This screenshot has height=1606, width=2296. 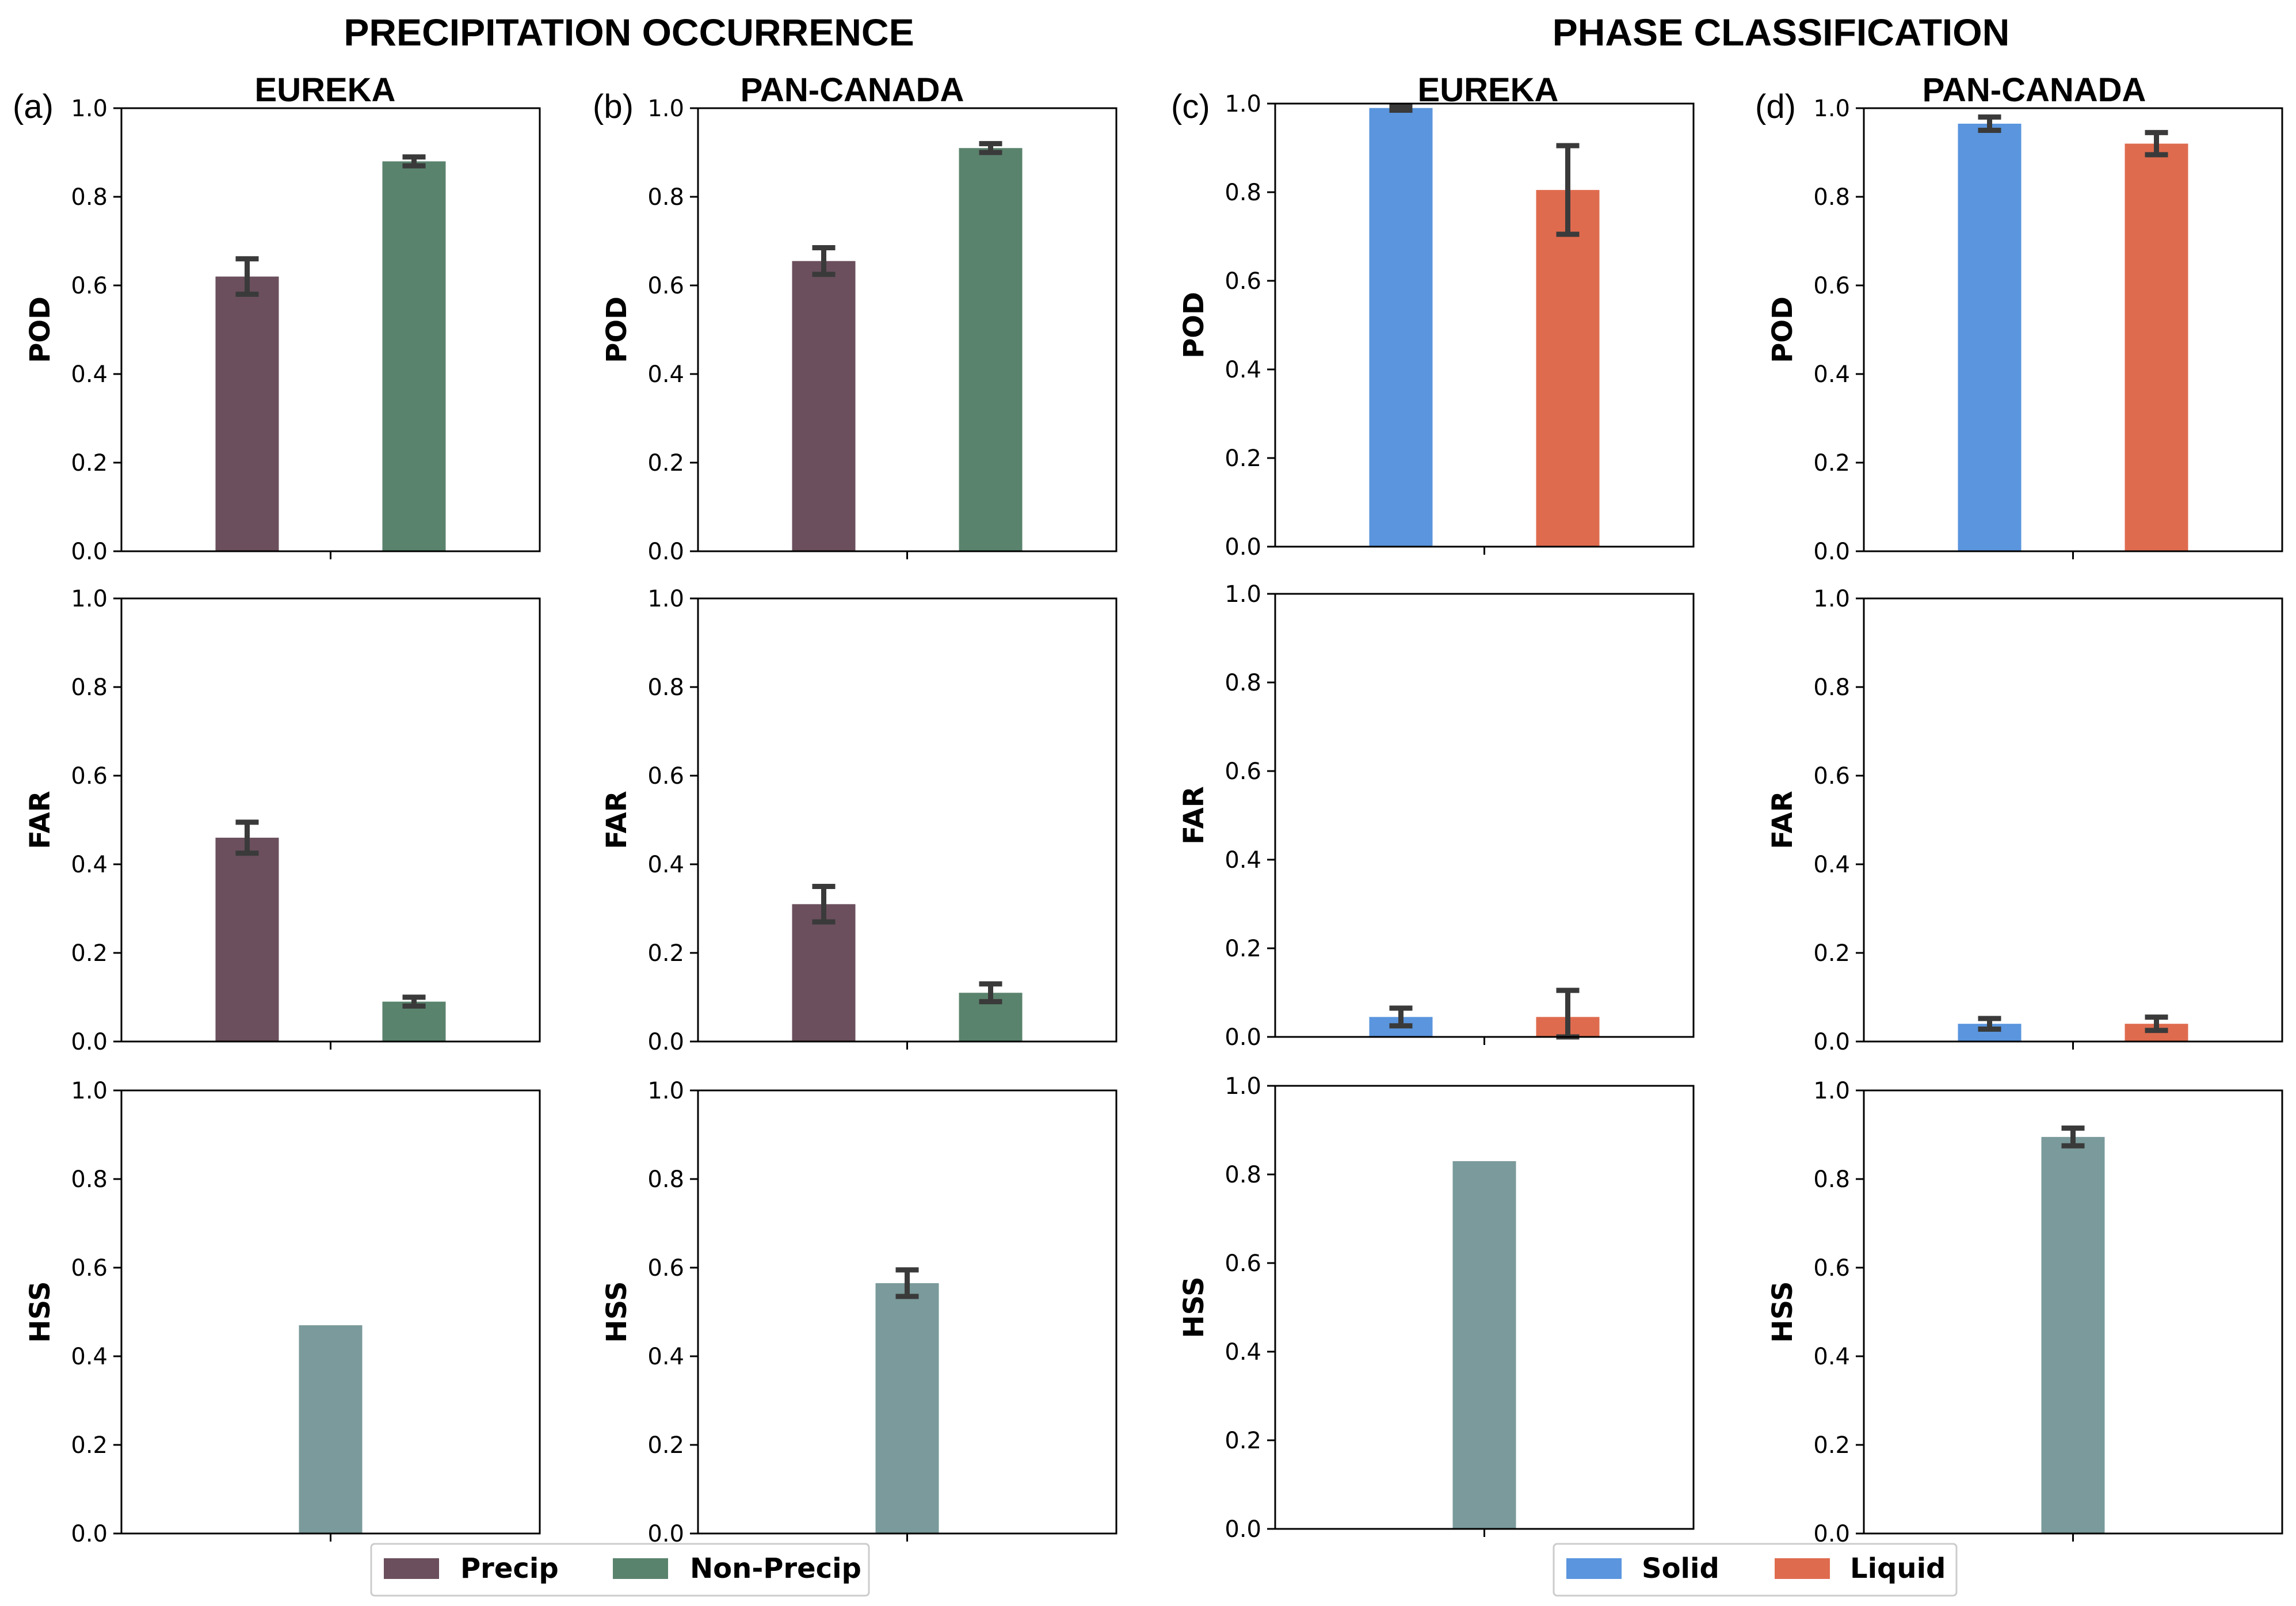 What do you see at coordinates (89, 599) in the screenshot?
I see `ytick-label-a-far-5: 1.0` at bounding box center [89, 599].